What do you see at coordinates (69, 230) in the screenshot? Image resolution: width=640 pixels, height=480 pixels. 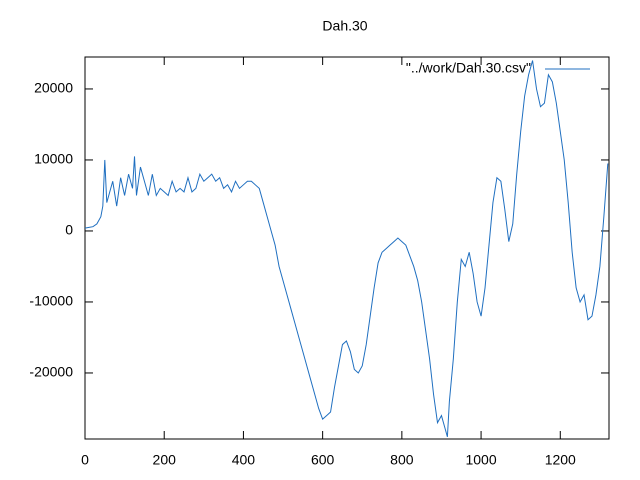 I see `y-tick-label: 0` at bounding box center [69, 230].